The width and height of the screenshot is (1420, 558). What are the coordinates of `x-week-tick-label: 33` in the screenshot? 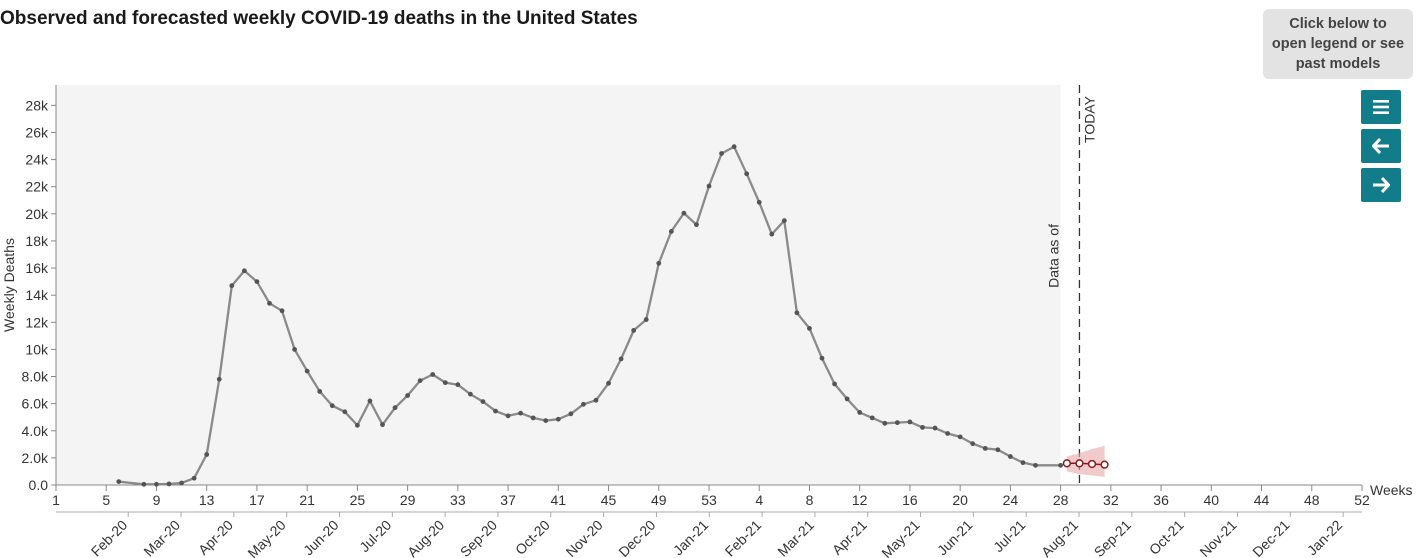 It's located at (458, 500).